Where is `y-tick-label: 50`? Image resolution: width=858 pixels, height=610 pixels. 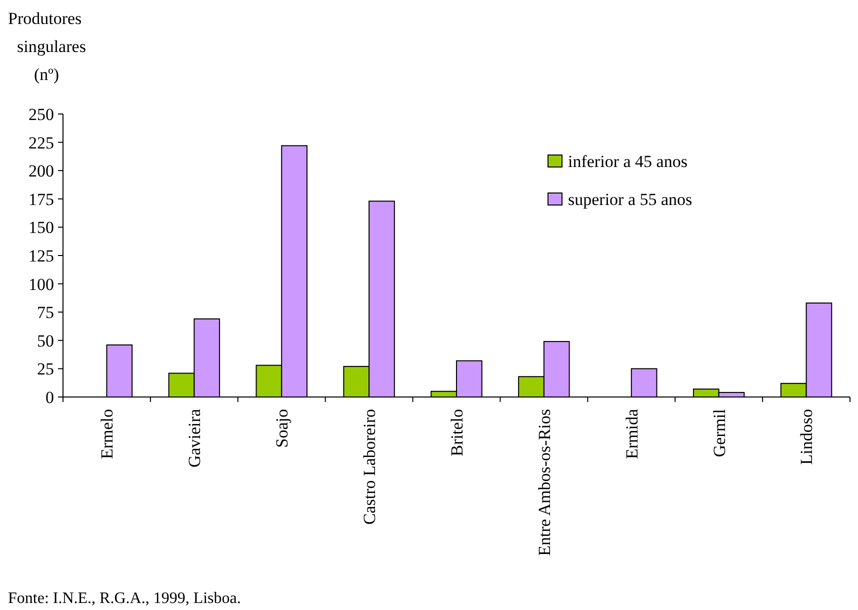
y-tick-label: 50 is located at coordinates (45, 340).